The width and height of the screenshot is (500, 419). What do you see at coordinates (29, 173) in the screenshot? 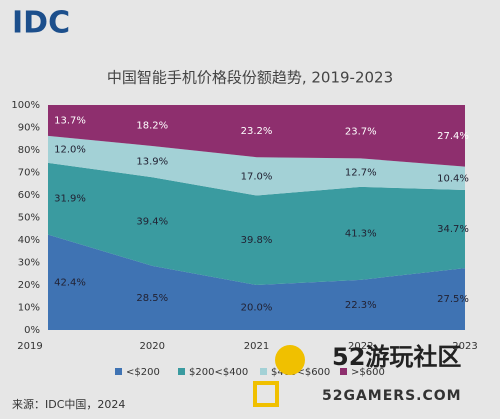
I see `y-tick-label: 70%` at bounding box center [29, 173].